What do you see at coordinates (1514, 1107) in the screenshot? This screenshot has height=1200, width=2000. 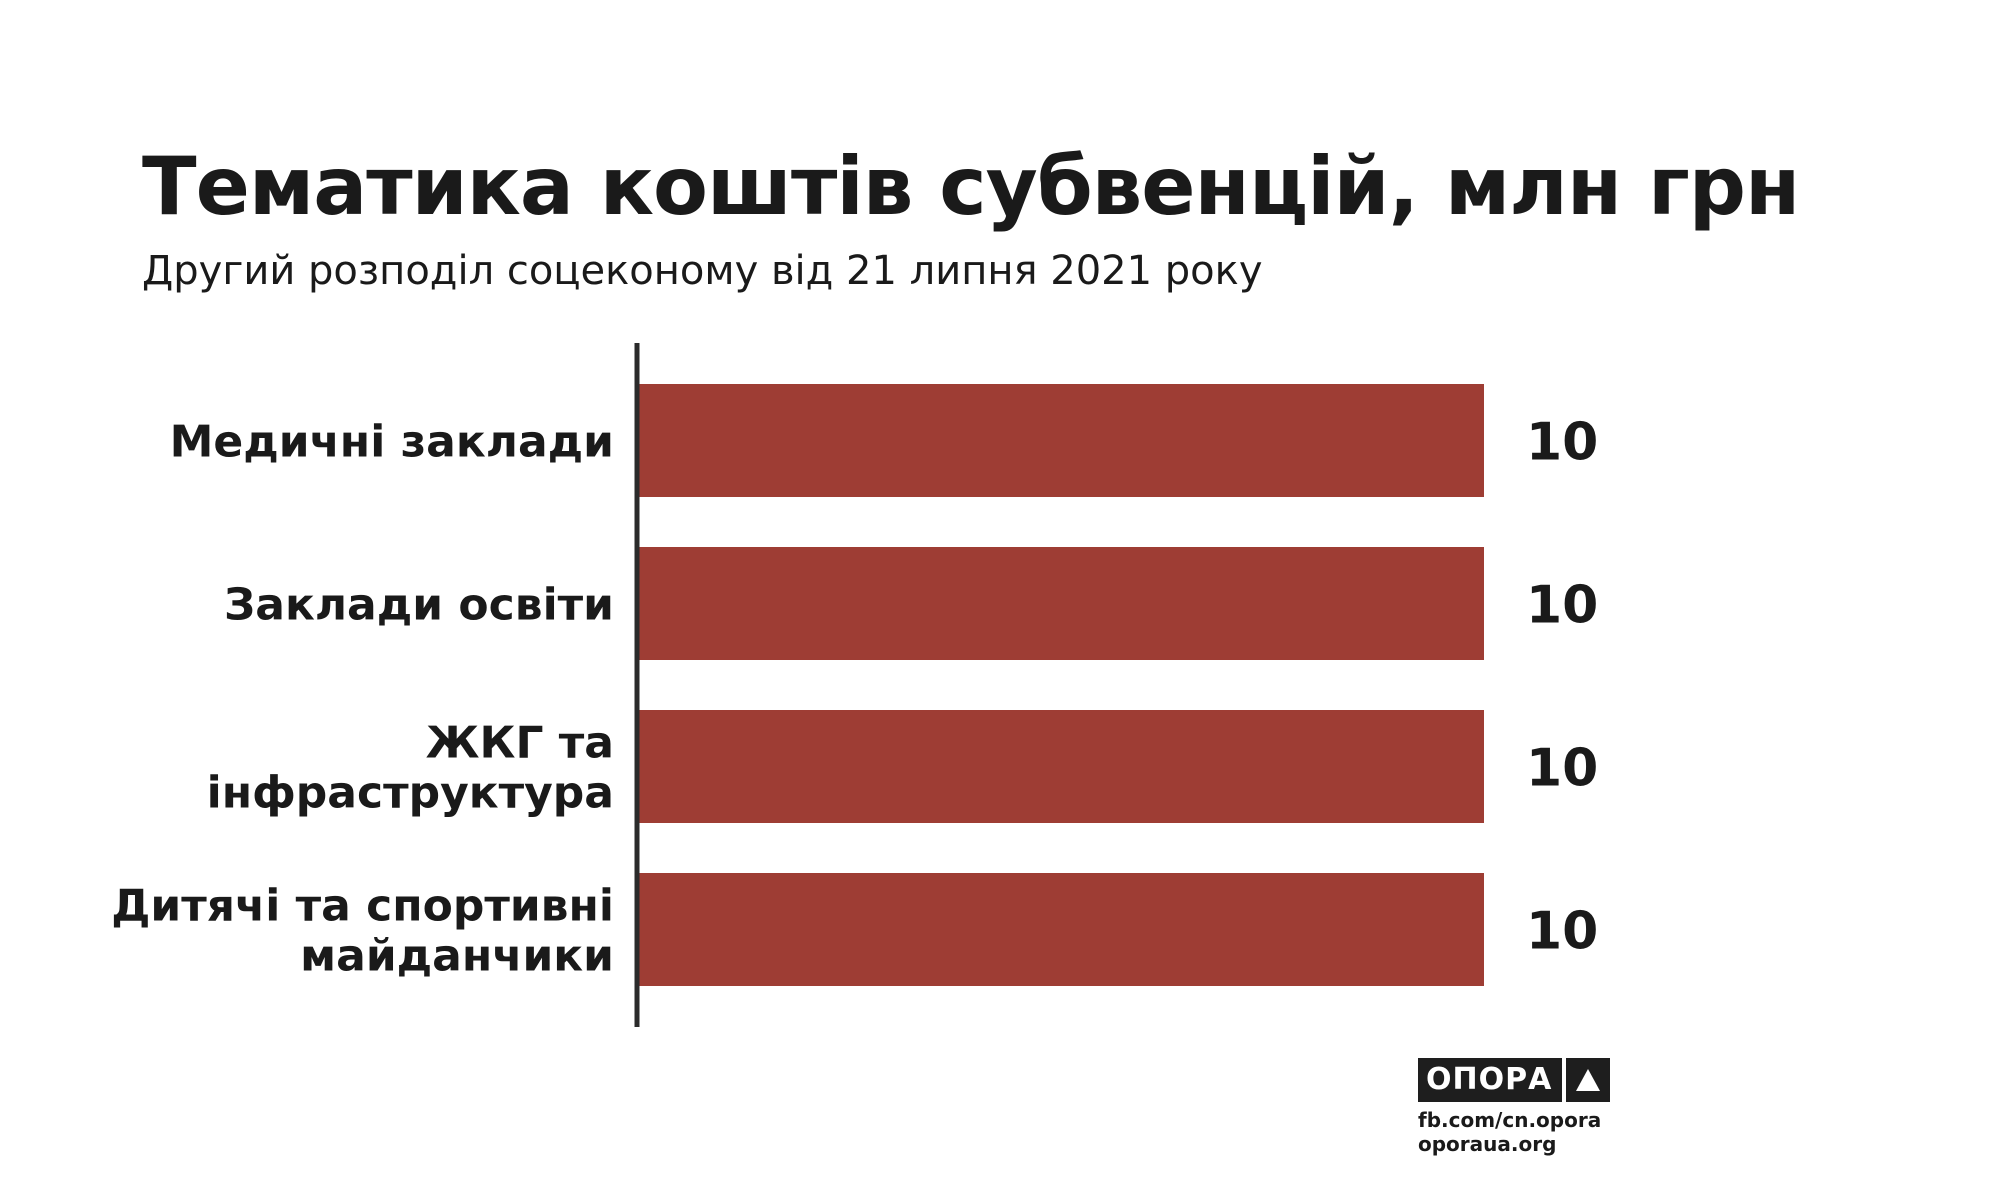 I see `opora-logo: ОПОРА fb.com/cn.opora oporaua.org` at bounding box center [1514, 1107].